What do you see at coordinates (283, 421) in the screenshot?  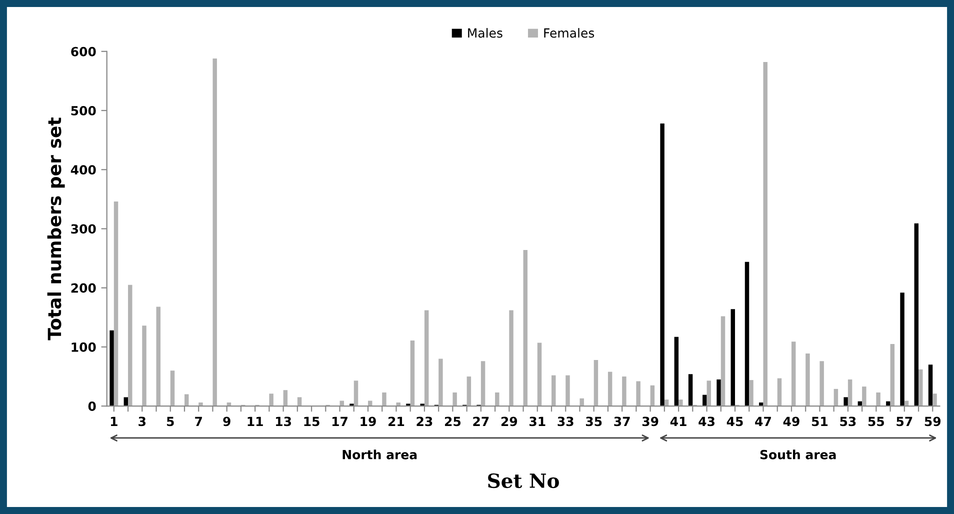 I see `x-tick-label: 13` at bounding box center [283, 421].